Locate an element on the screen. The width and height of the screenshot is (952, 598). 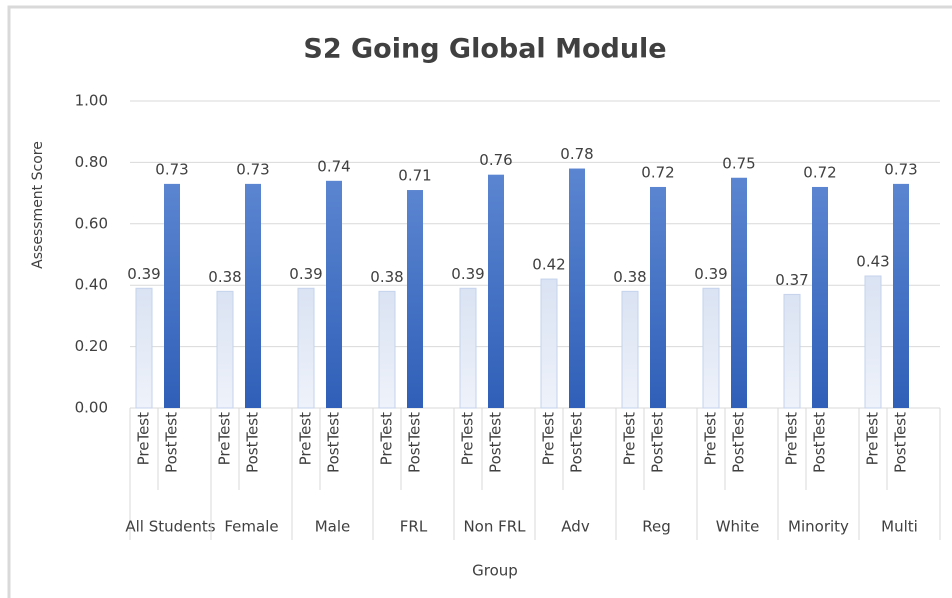
data-label: 0.74 is located at coordinates (333, 166).